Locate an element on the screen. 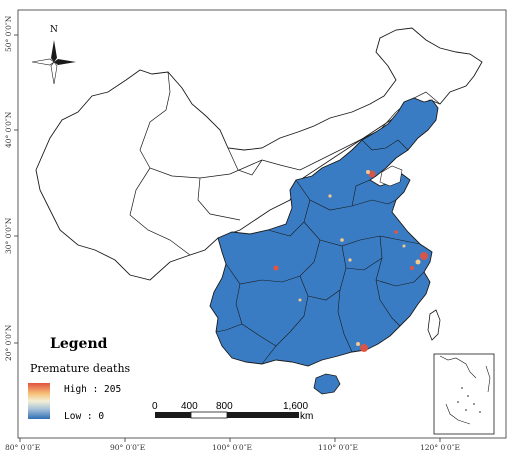 The image size is (512, 454). lon-label-120: 120° 0′0″E is located at coordinates (440, 447).